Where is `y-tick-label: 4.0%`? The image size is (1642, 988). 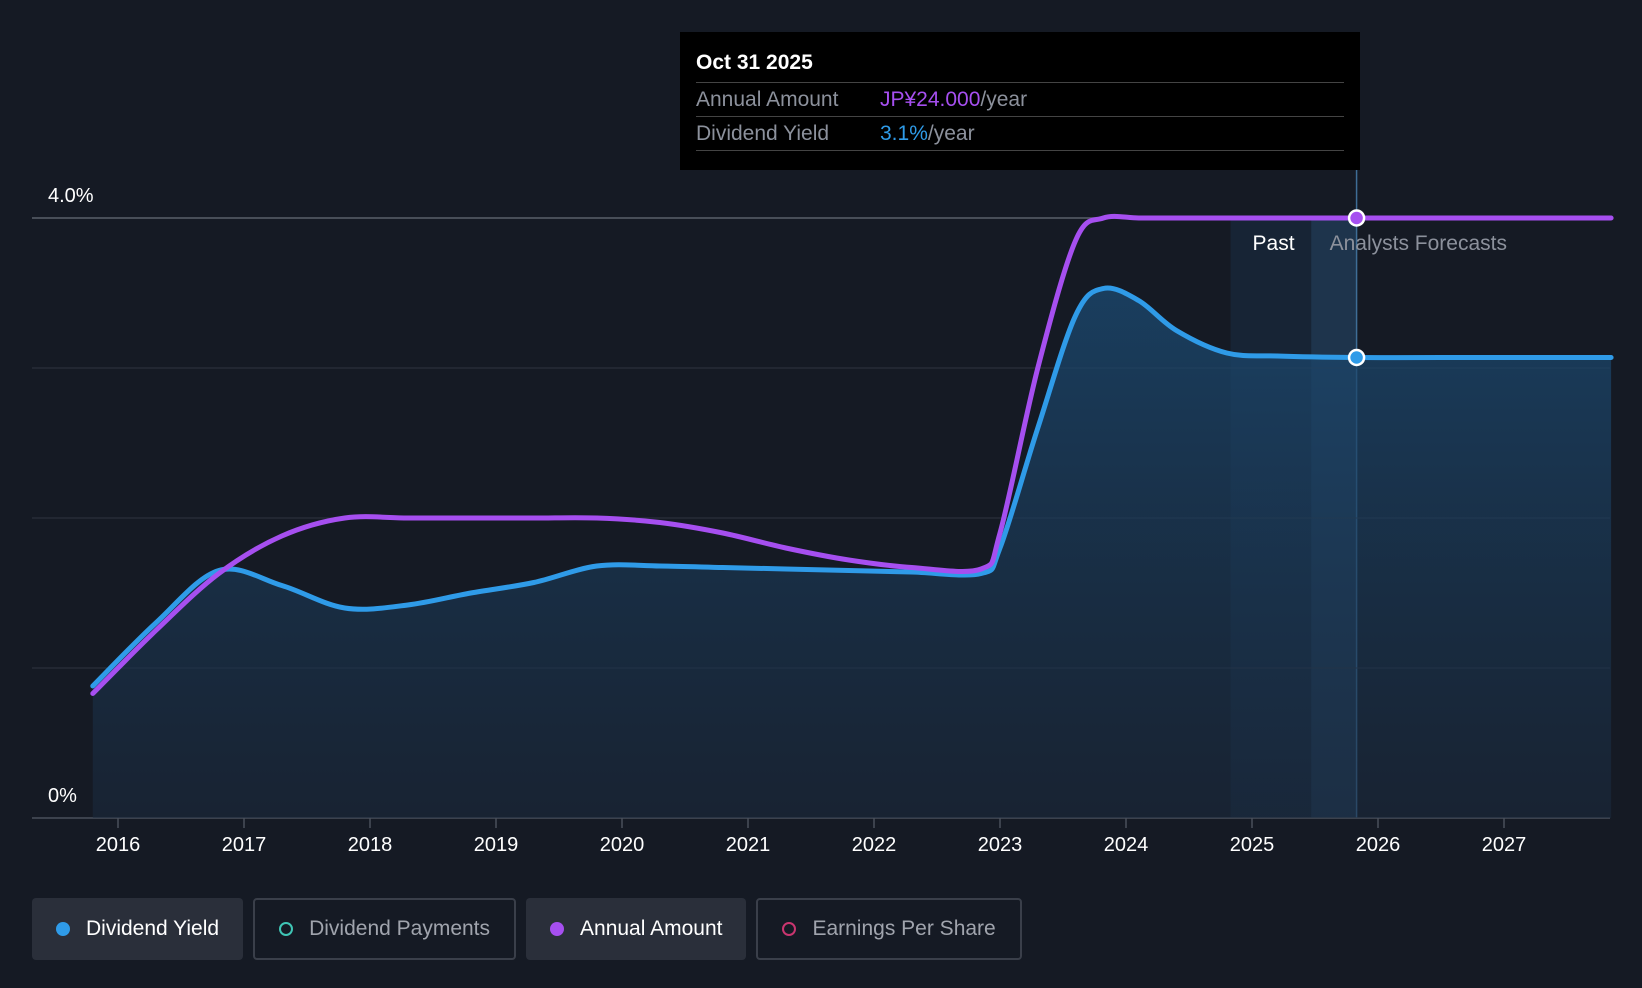 y-tick-label: 4.0% is located at coordinates (71, 196).